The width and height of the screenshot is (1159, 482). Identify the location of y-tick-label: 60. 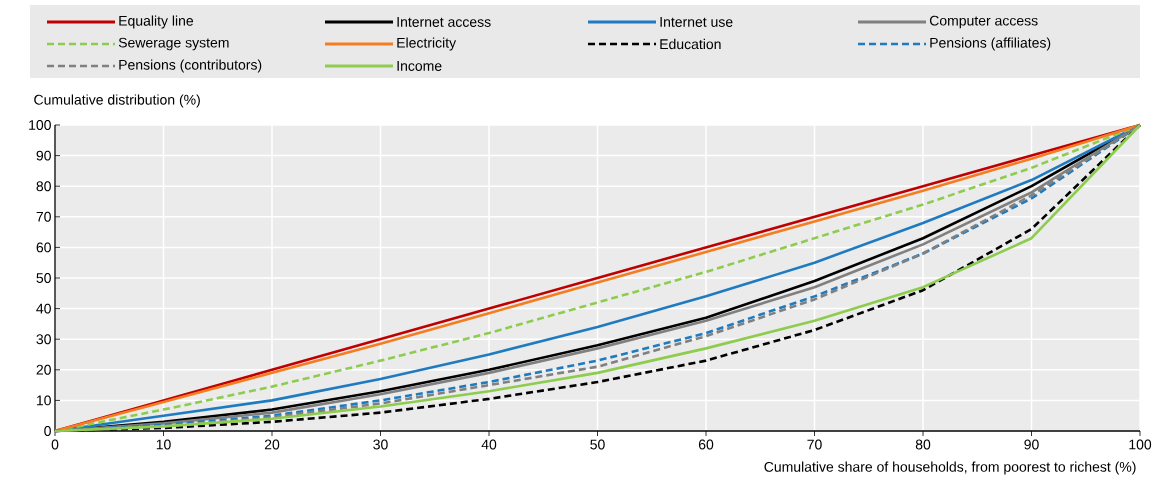
(43, 247).